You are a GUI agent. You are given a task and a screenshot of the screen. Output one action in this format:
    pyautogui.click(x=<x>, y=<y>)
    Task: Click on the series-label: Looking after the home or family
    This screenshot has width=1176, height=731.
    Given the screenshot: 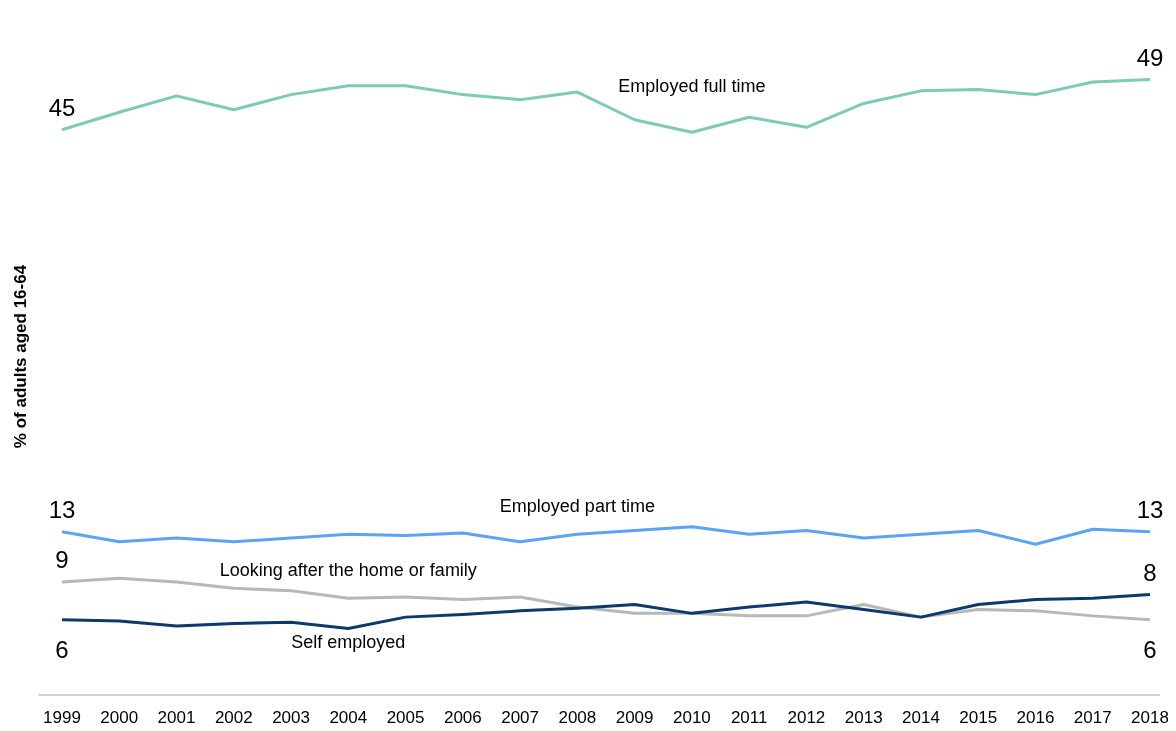 What is the action you would take?
    pyautogui.click(x=348, y=570)
    